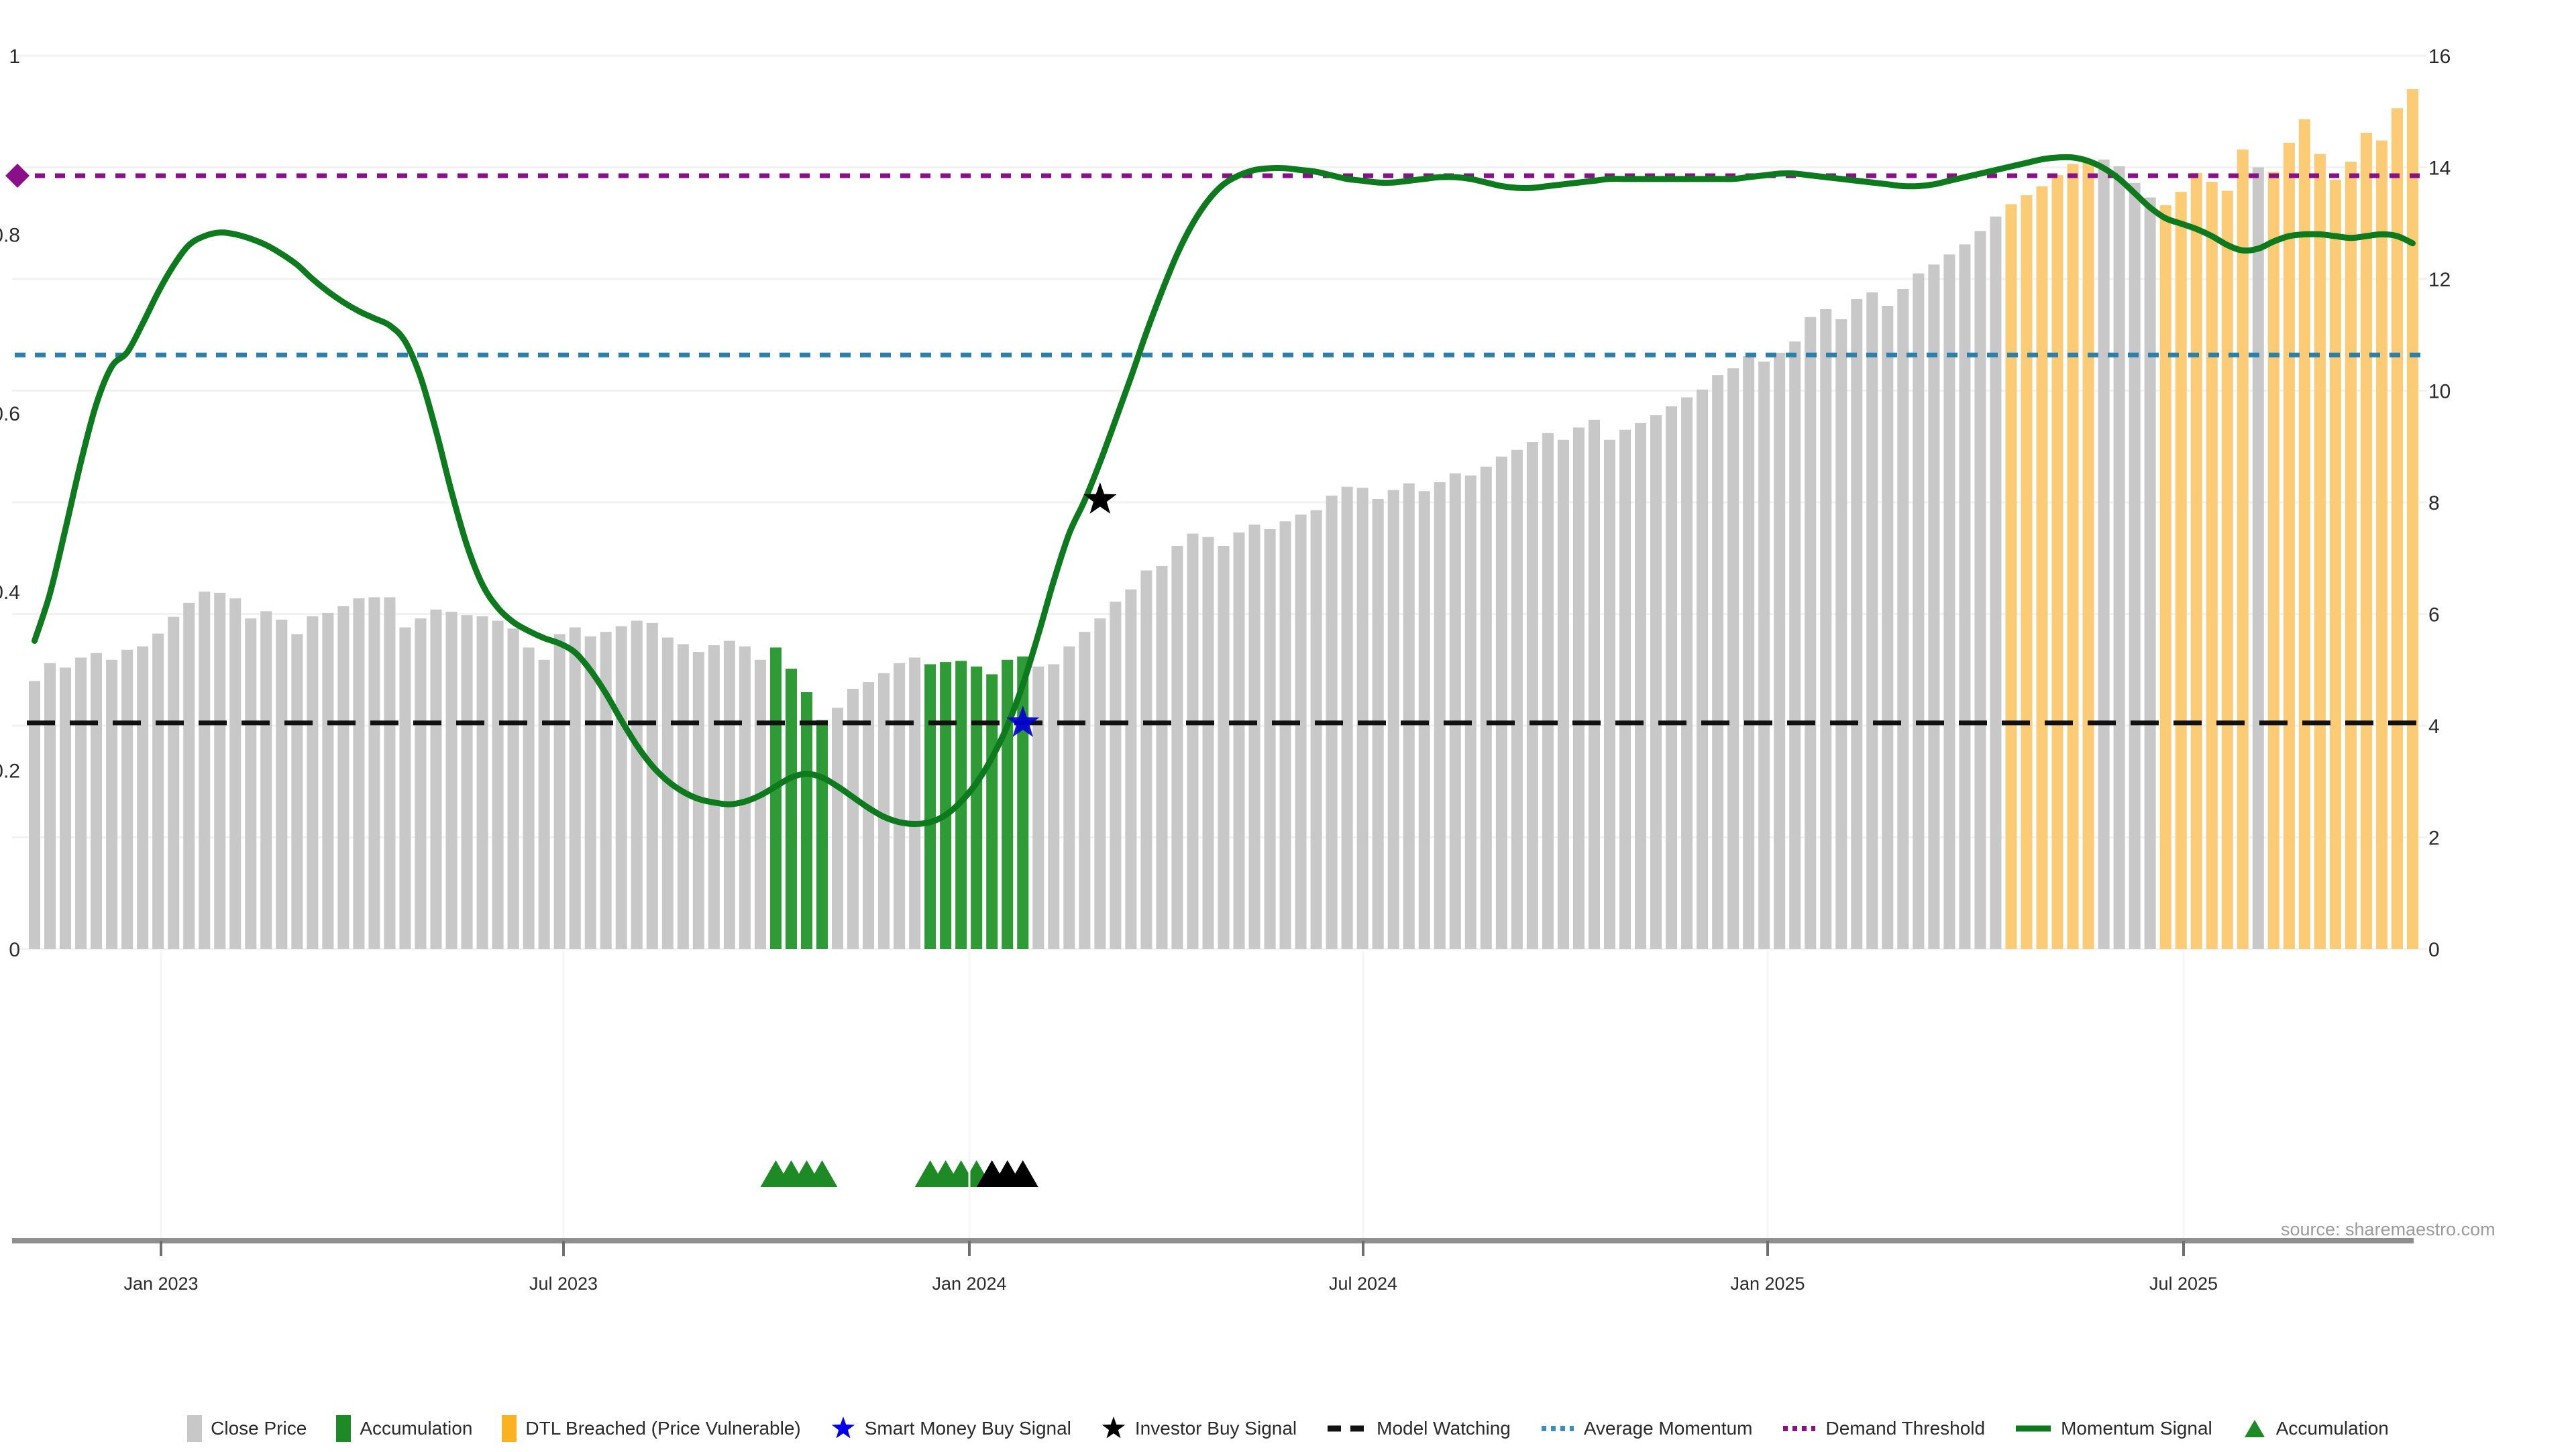  Describe the element at coordinates (2113, 1428) in the screenshot. I see `legend-item: Momentum Signal` at that location.